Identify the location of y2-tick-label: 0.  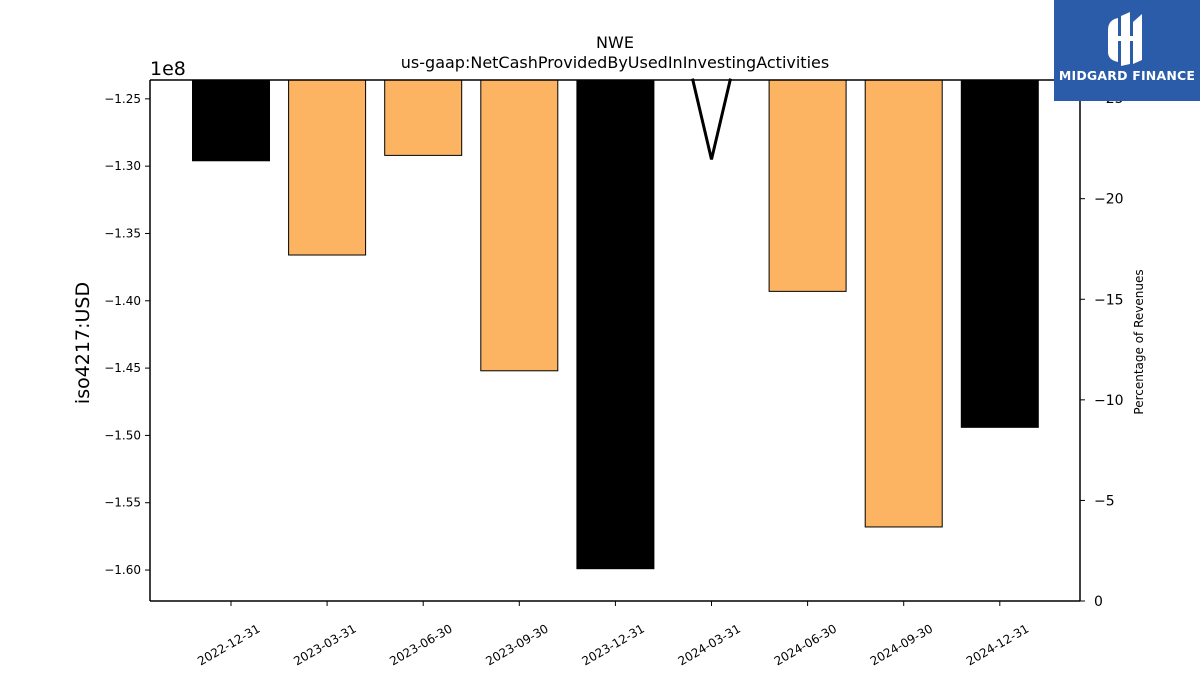
(1098, 602).